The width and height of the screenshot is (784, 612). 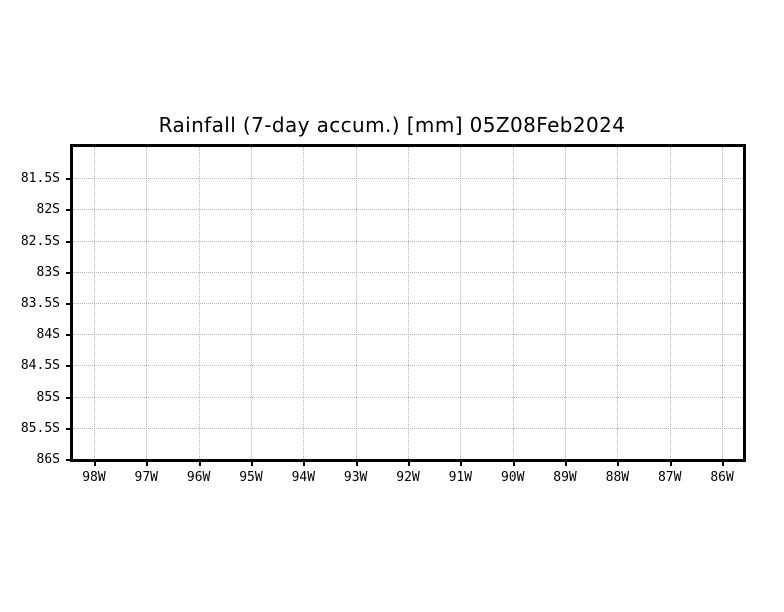 I want to click on y-axis-label: 82S, so click(x=48, y=210).